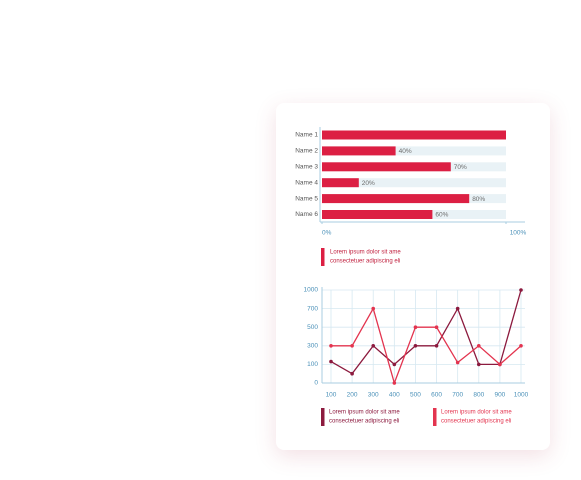  What do you see at coordinates (518, 233) in the screenshot?
I see `x-tick-label: 100%` at bounding box center [518, 233].